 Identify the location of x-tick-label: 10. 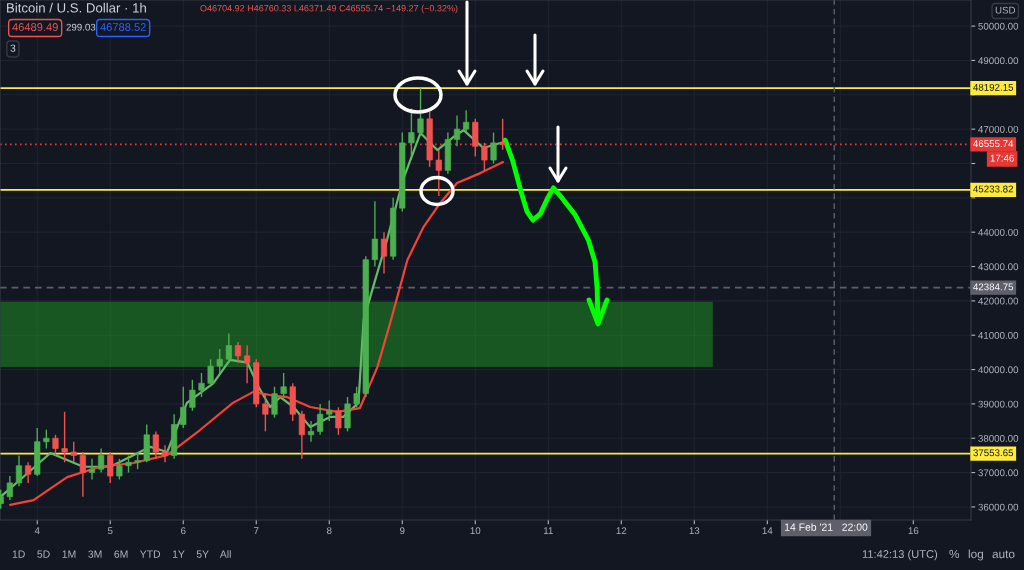
(475, 531).